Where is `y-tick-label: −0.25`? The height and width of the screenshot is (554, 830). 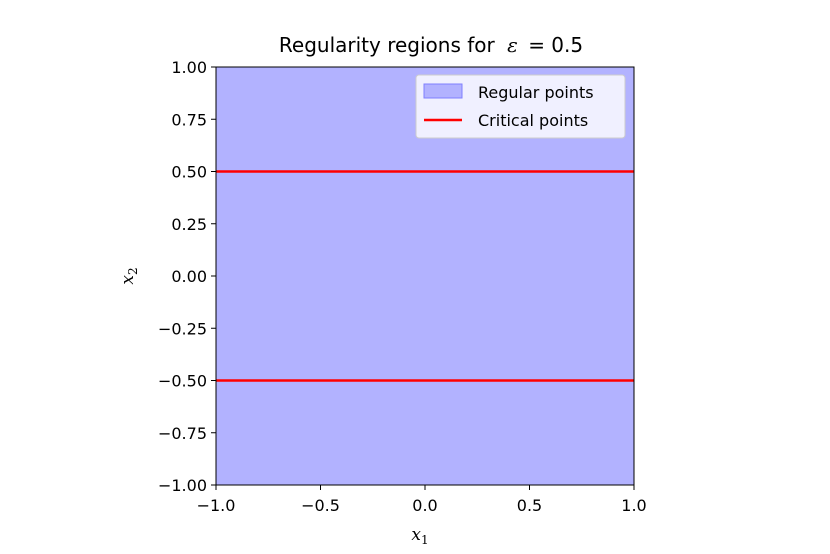
y-tick-label: −0.25 is located at coordinates (182, 328).